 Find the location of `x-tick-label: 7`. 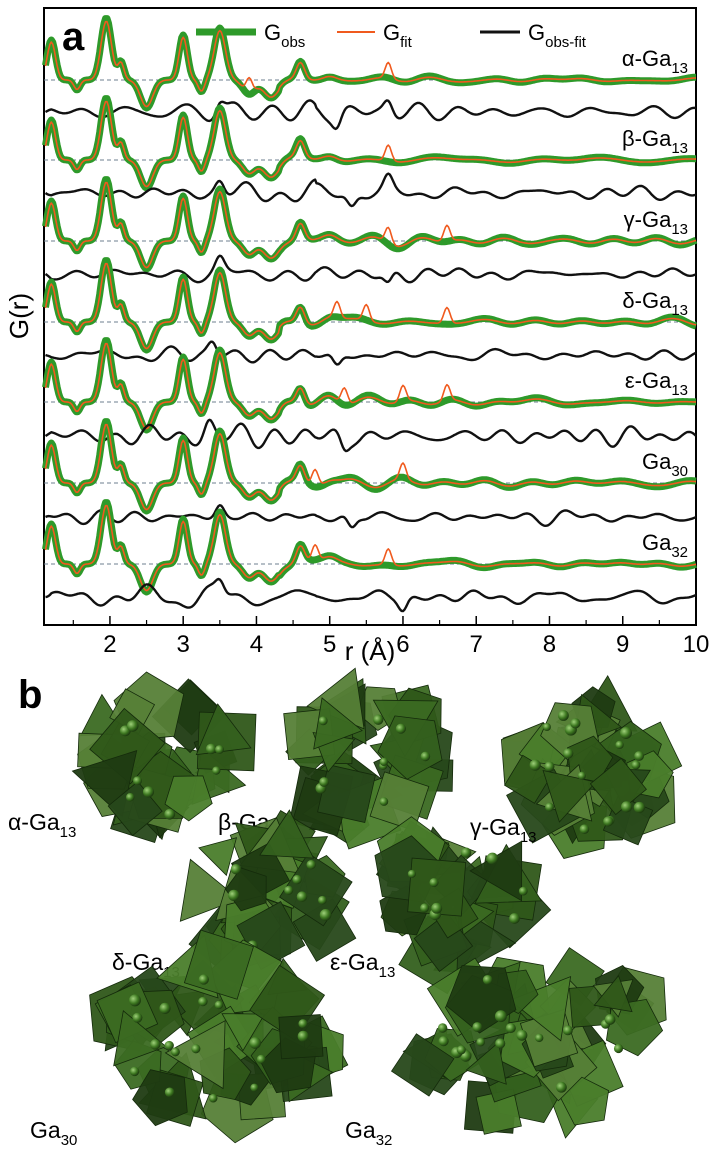

x-tick-label: 7 is located at coordinates (476, 644).